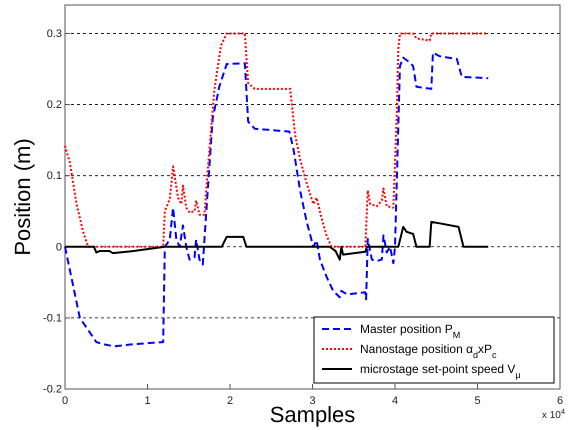  What do you see at coordinates (52, 318) in the screenshot?
I see `y-tick-label: -0.1` at bounding box center [52, 318].